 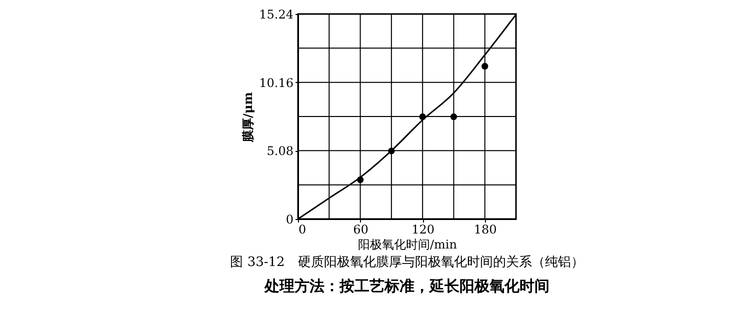 What do you see at coordinates (276, 15) in the screenshot?
I see `y-tick-label: 15.24` at bounding box center [276, 15].